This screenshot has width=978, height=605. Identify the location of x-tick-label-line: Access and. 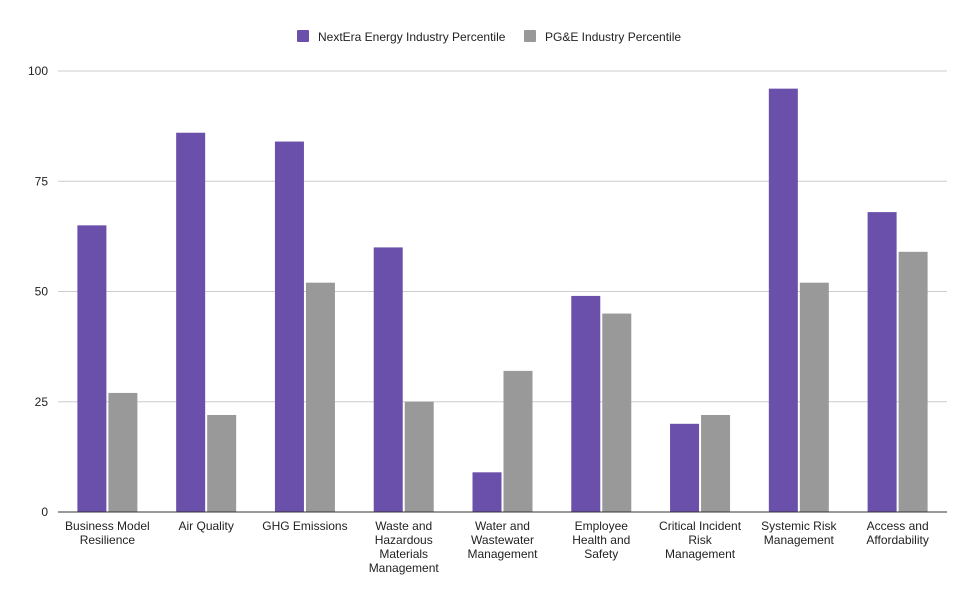
(898, 526).